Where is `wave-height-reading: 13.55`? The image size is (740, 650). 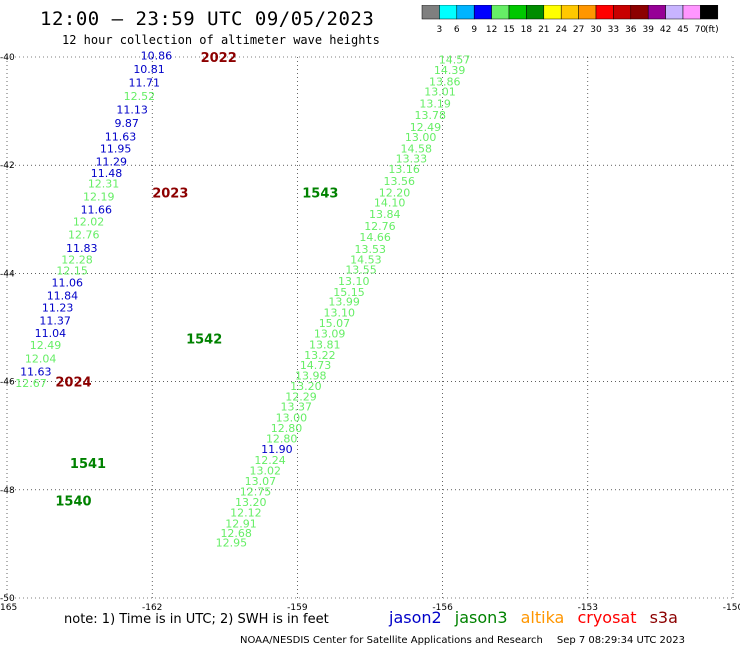 wave-height-reading: 13.55 is located at coordinates (361, 270).